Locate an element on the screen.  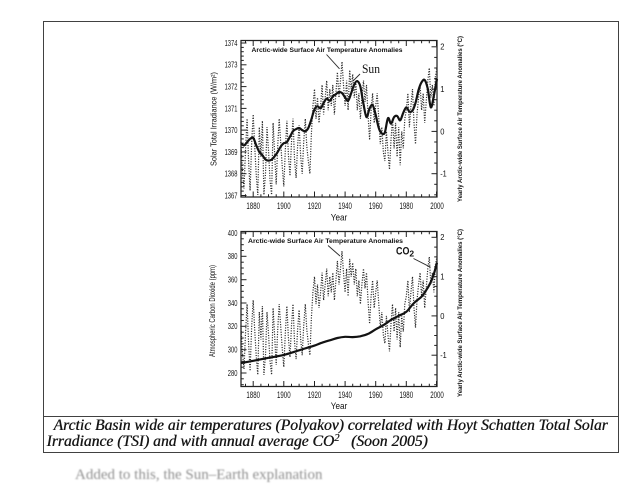
svg-text:Atmospheric Carbon Dioxide (pp: Atmospheric Carbon Dioxide (ppm) is located at coordinates (212, 311).